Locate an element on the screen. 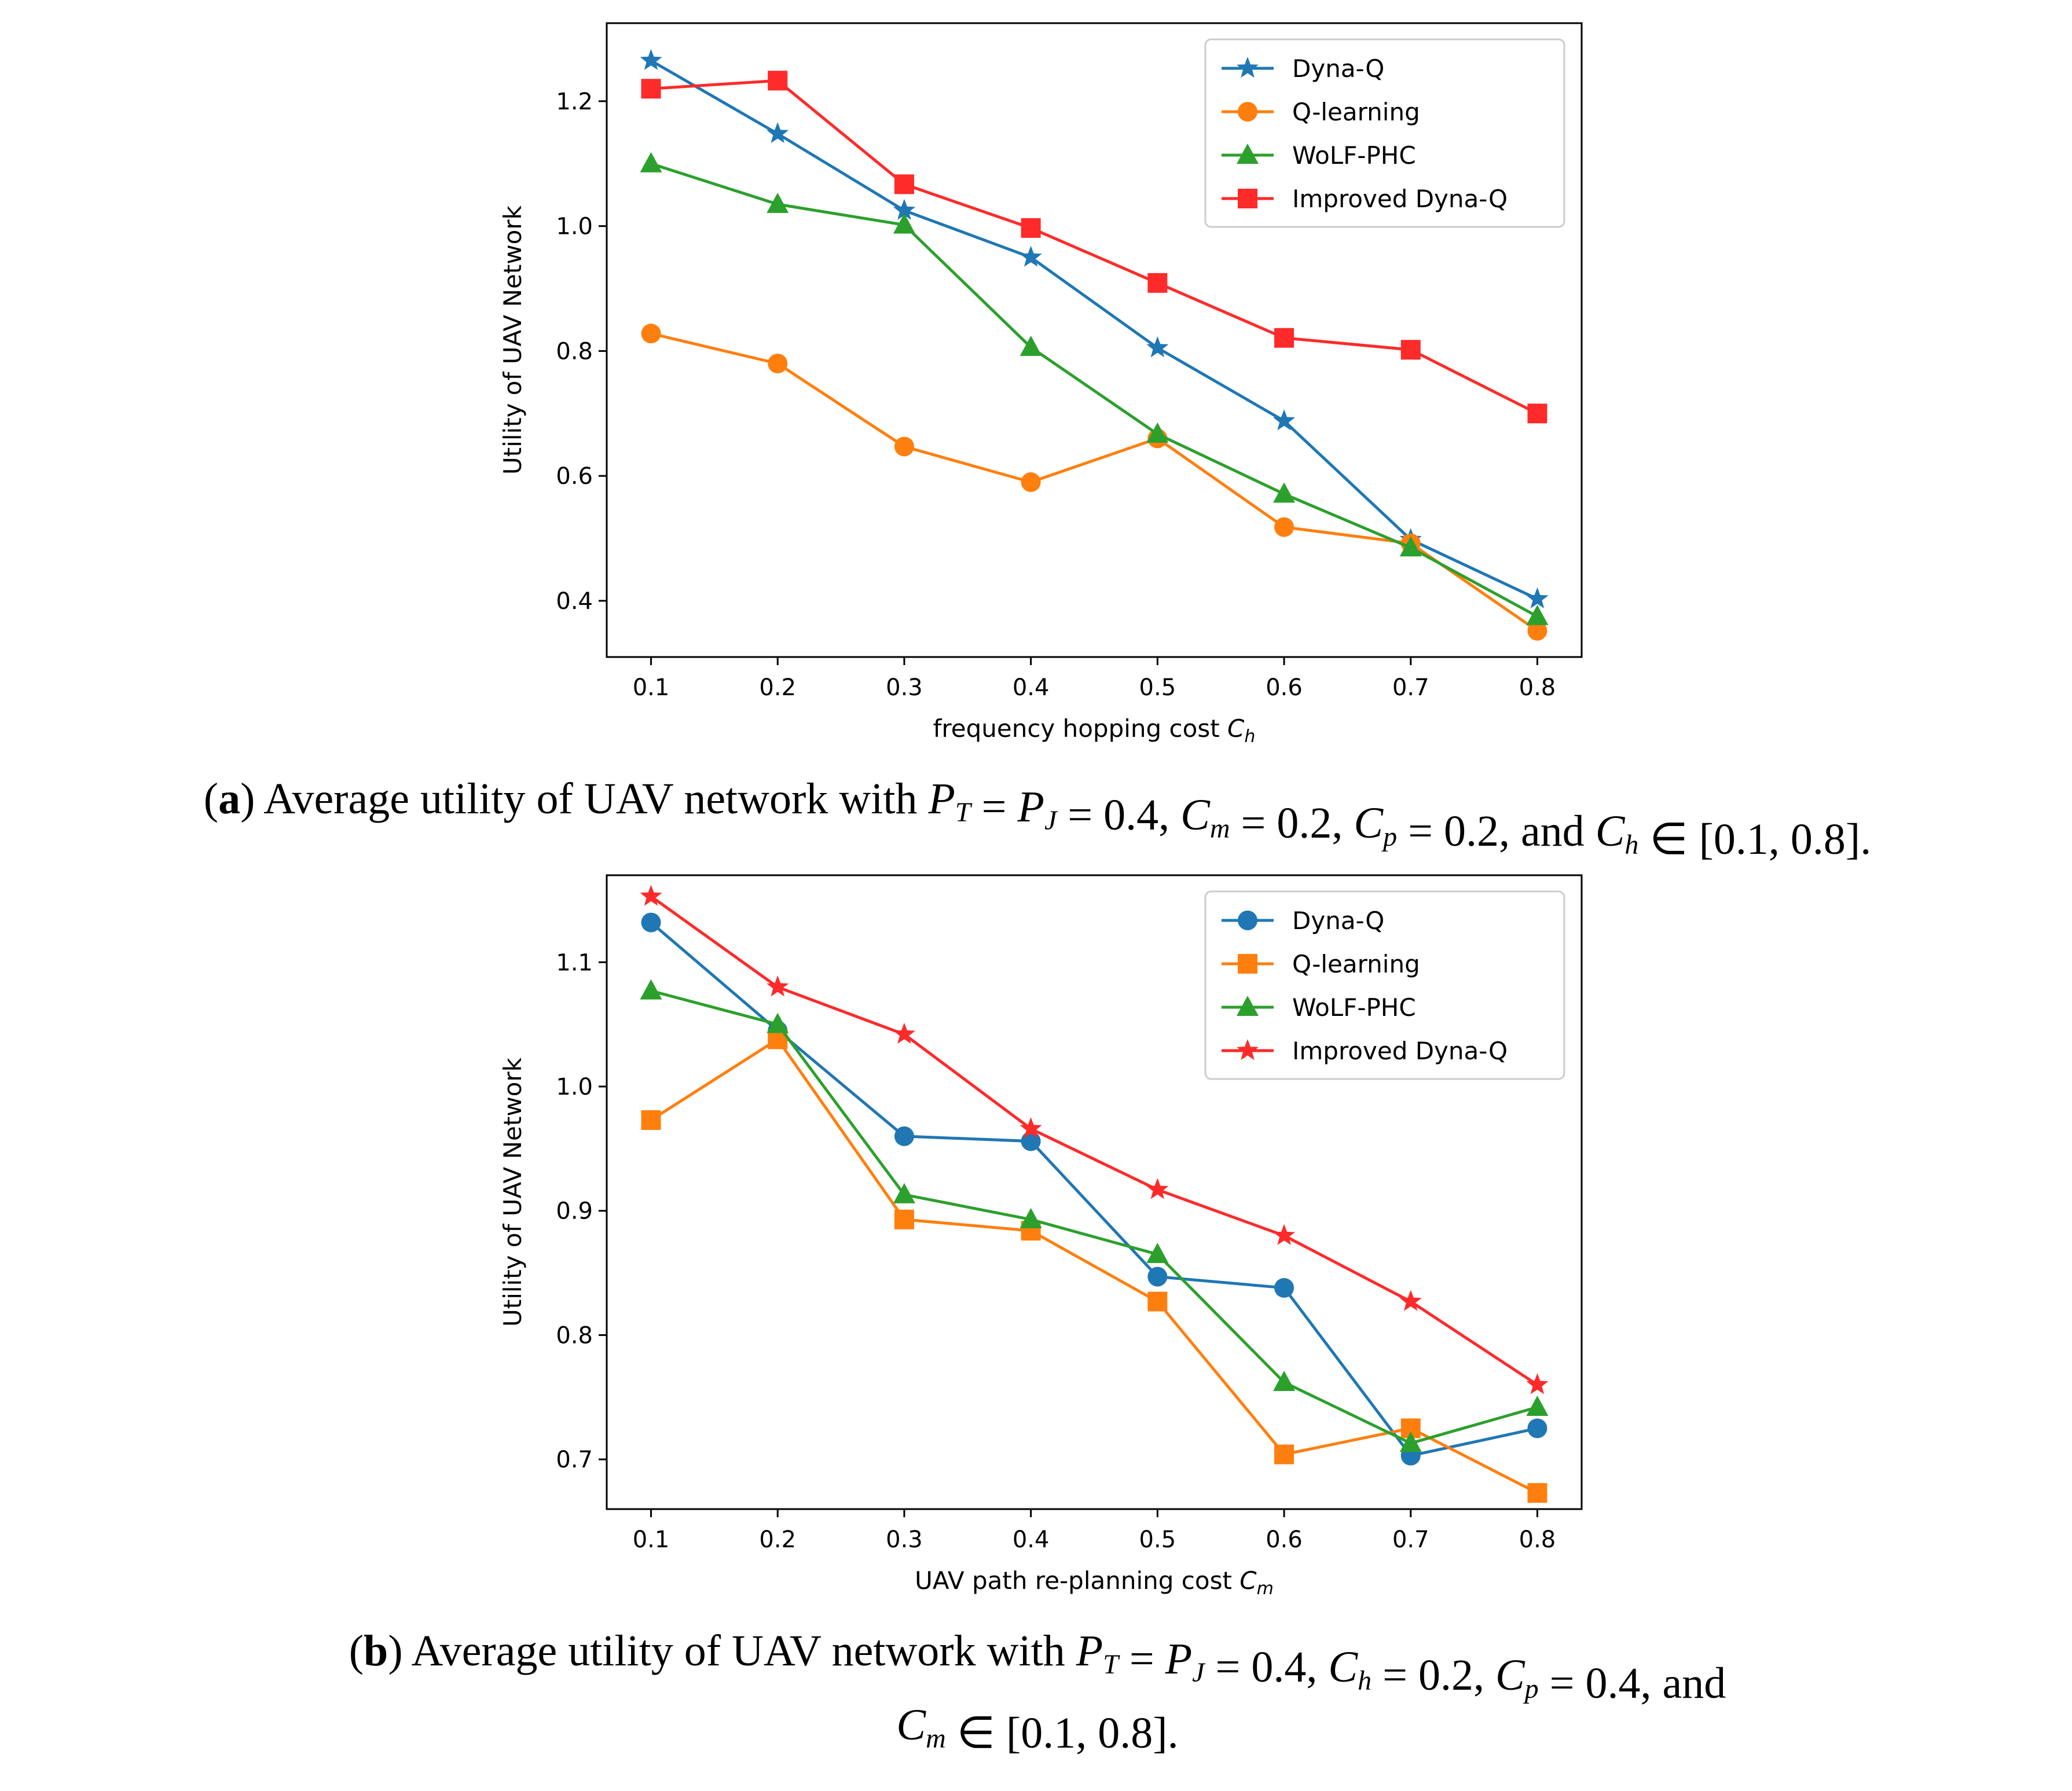 This screenshot has height=1791, width=2072. x-tick-label: 0.1 is located at coordinates (651, 687).